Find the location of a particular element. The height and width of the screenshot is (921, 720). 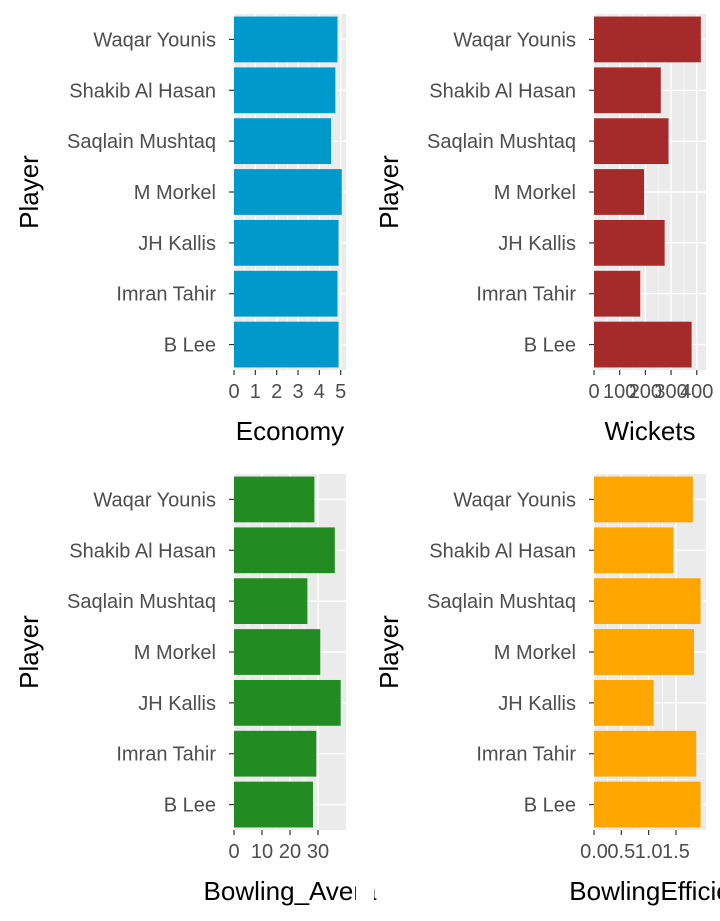

x-tick-label: 2 is located at coordinates (276, 392).